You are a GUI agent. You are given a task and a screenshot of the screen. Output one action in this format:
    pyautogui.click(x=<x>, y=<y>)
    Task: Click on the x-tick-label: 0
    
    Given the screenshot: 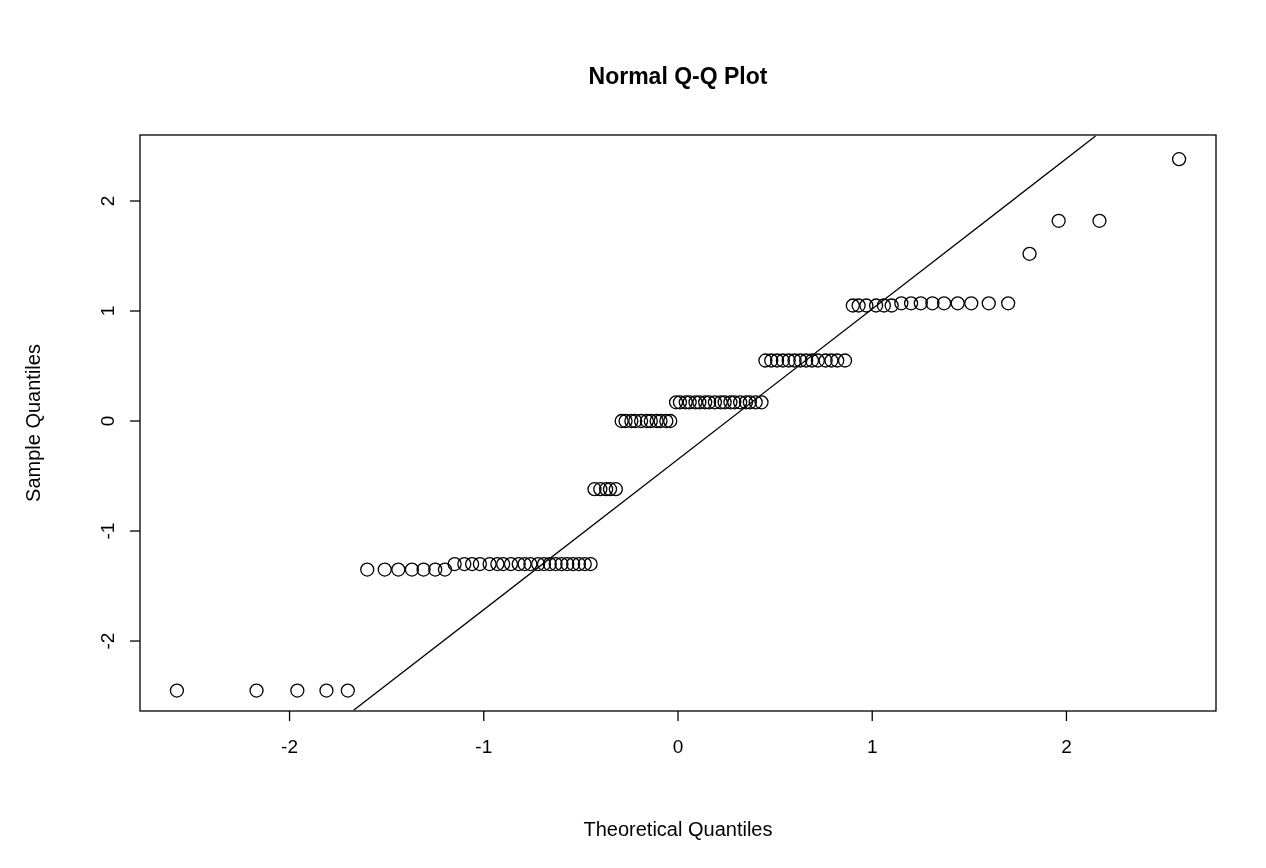 What is the action you would take?
    pyautogui.click(x=678, y=746)
    